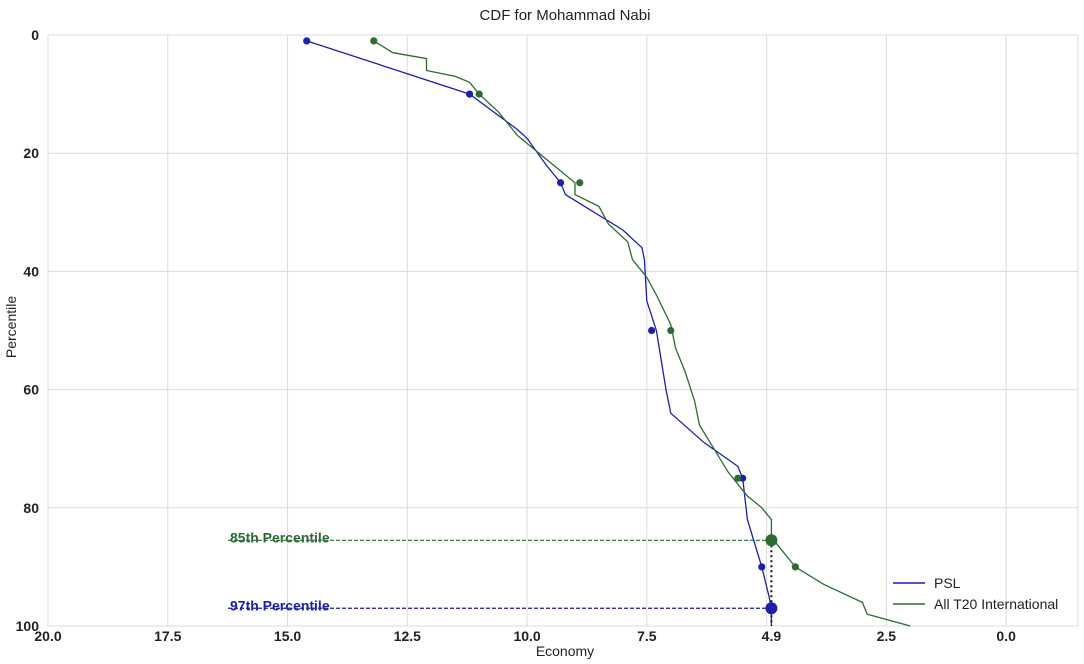 Image resolution: width=1084 pixels, height=664 pixels. What do you see at coordinates (407, 636) in the screenshot?
I see `x-tick-label: 12.5` at bounding box center [407, 636].